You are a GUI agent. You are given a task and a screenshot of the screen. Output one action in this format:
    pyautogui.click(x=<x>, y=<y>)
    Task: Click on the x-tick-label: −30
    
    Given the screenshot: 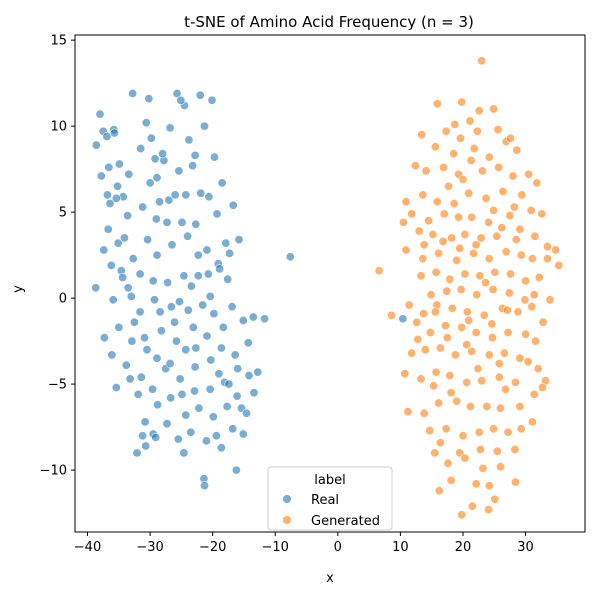 What is the action you would take?
    pyautogui.click(x=149, y=547)
    